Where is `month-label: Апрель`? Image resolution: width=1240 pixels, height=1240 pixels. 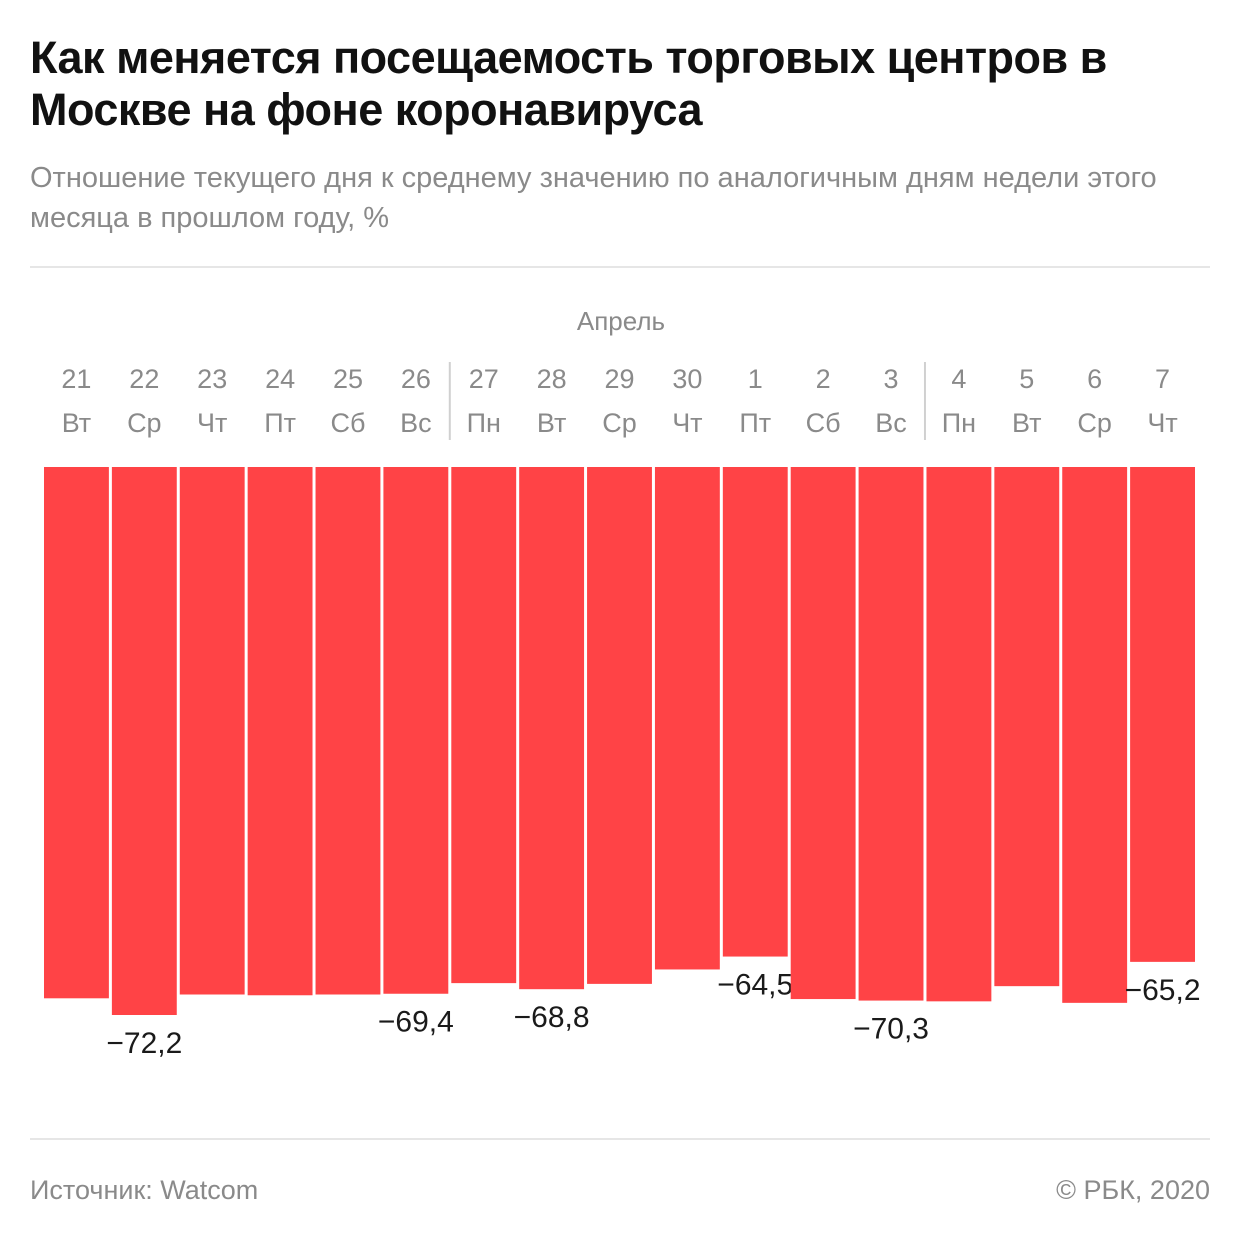
month-label: Апрель is located at coordinates (621, 321).